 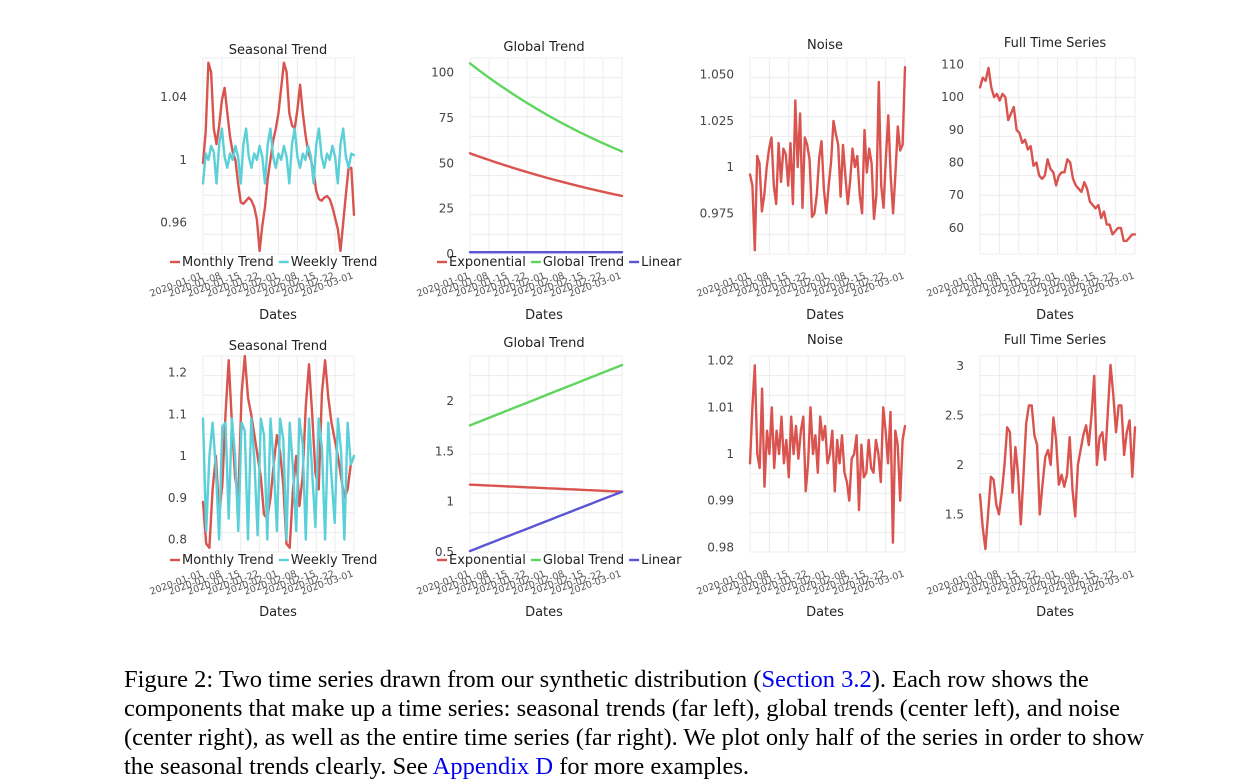 I want to click on y-tick-label: 110, so click(x=952, y=65).